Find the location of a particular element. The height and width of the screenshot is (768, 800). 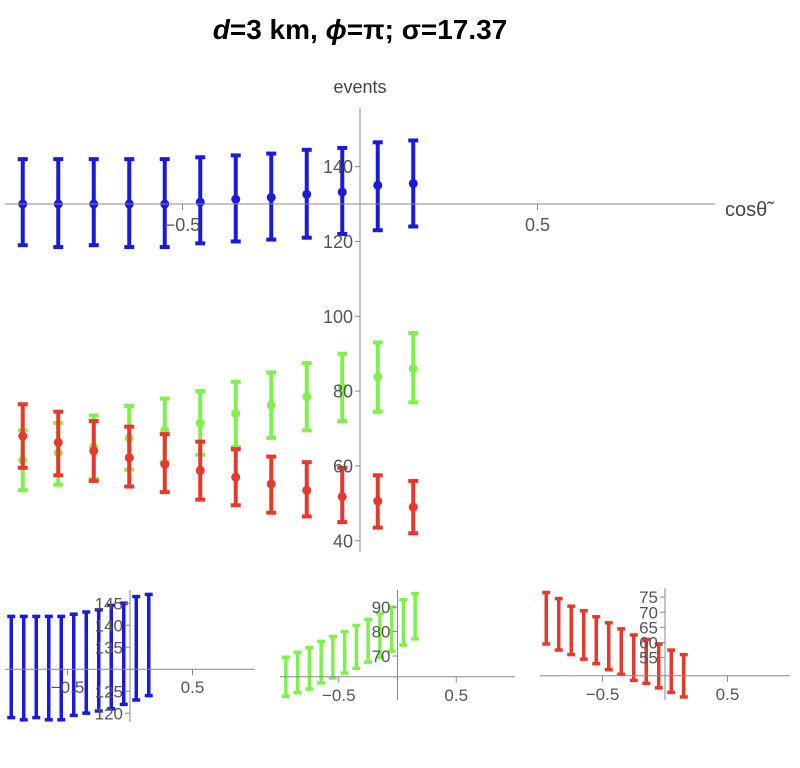

main-y-tick-label: 120 is located at coordinates (338, 242).